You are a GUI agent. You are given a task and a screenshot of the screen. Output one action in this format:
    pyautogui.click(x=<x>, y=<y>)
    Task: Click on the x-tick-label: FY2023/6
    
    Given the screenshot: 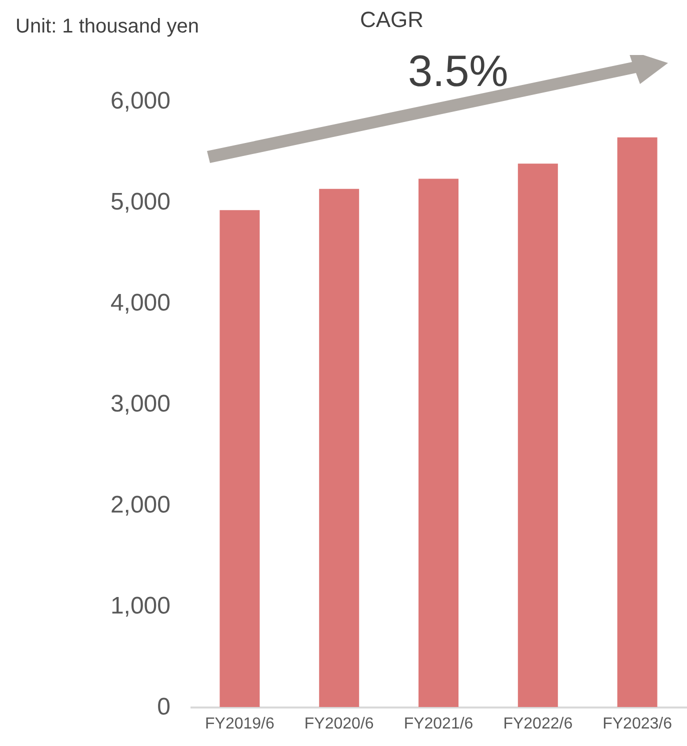 What is the action you would take?
    pyautogui.click(x=637, y=724)
    